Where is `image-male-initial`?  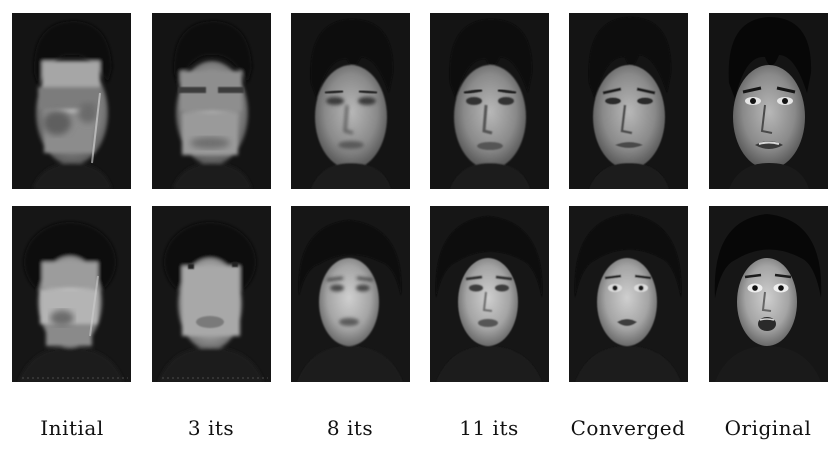
image-male-initial is located at coordinates (71, 101).